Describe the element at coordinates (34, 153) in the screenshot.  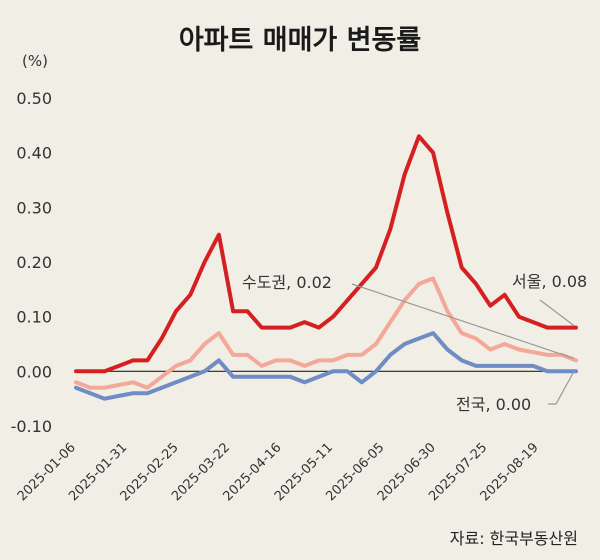
I see `y-tick-label: 0.40` at that location.